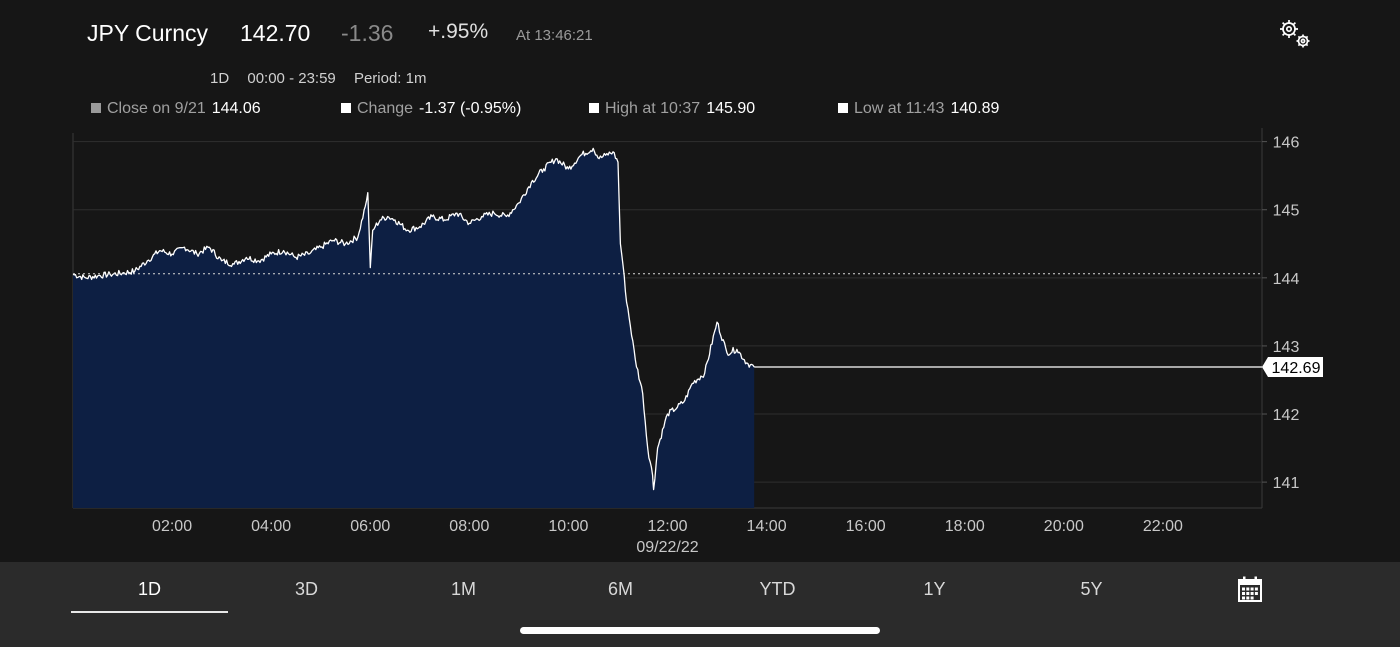 This screenshot has height=647, width=1400. What do you see at coordinates (653, 108) in the screenshot?
I see `stat-label: High at 10:37` at bounding box center [653, 108].